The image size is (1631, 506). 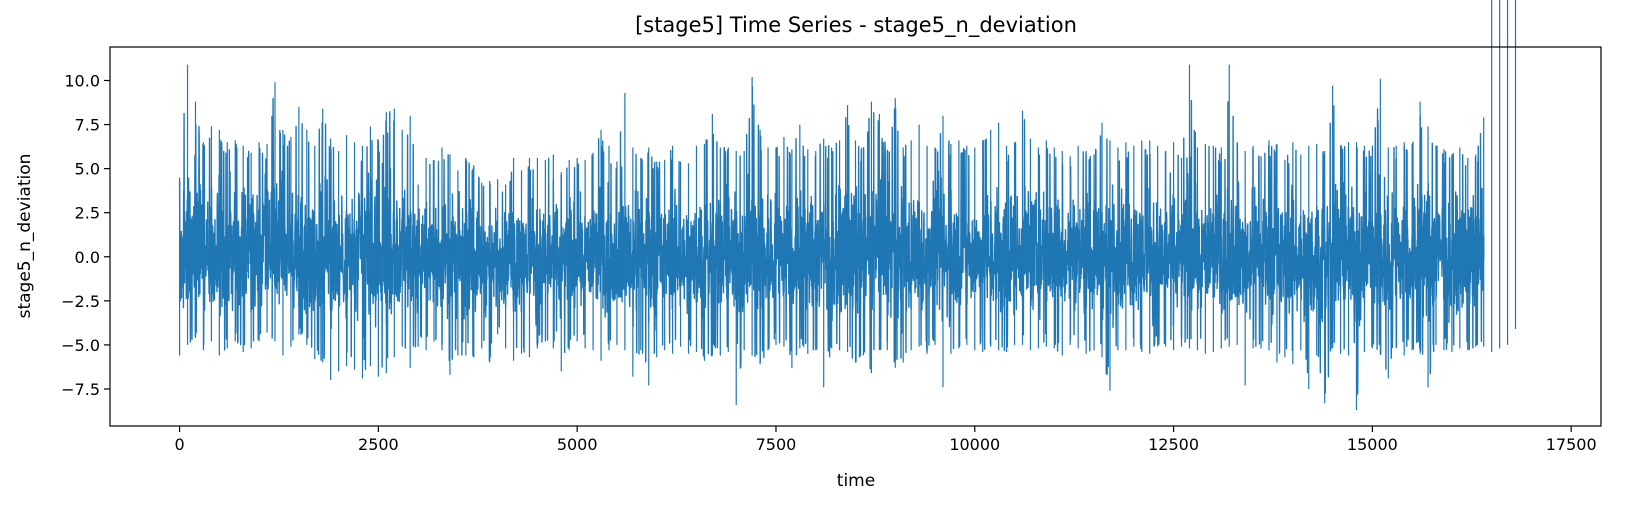 I want to click on x-axis-label: time, so click(x=856, y=481).